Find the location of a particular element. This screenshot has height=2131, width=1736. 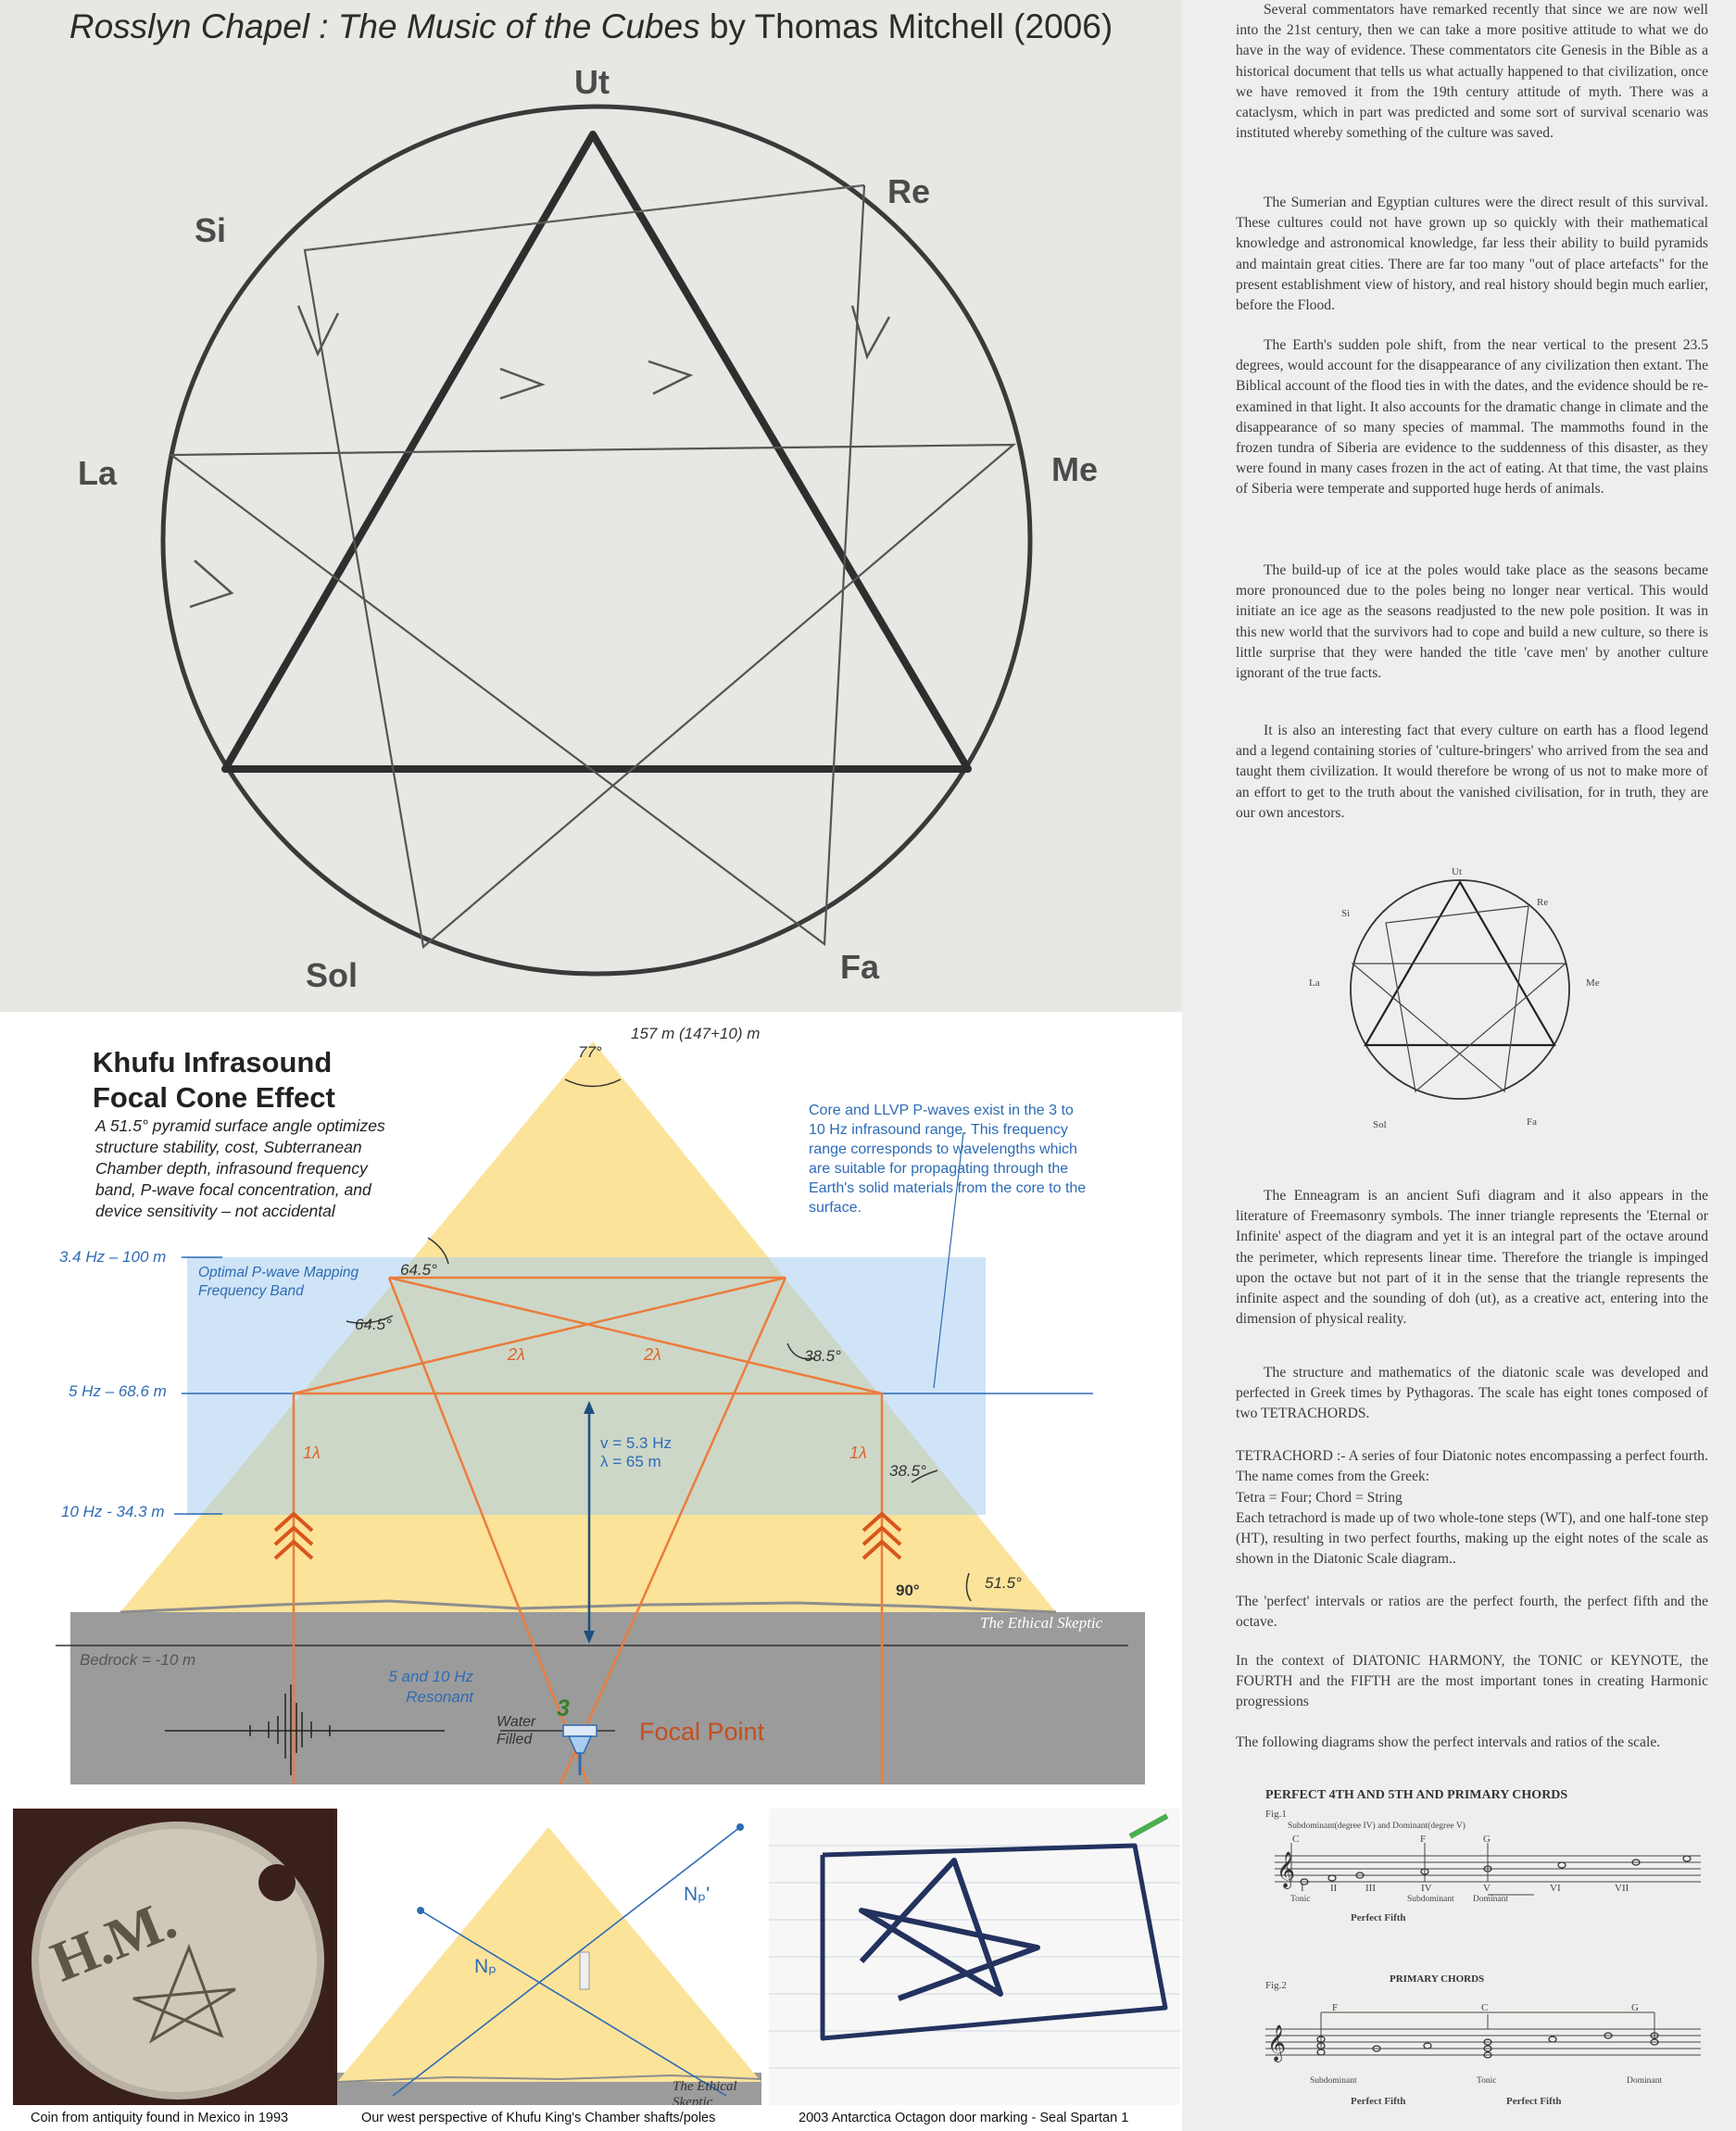

dashed-lines is located at coordinates (584, 217).